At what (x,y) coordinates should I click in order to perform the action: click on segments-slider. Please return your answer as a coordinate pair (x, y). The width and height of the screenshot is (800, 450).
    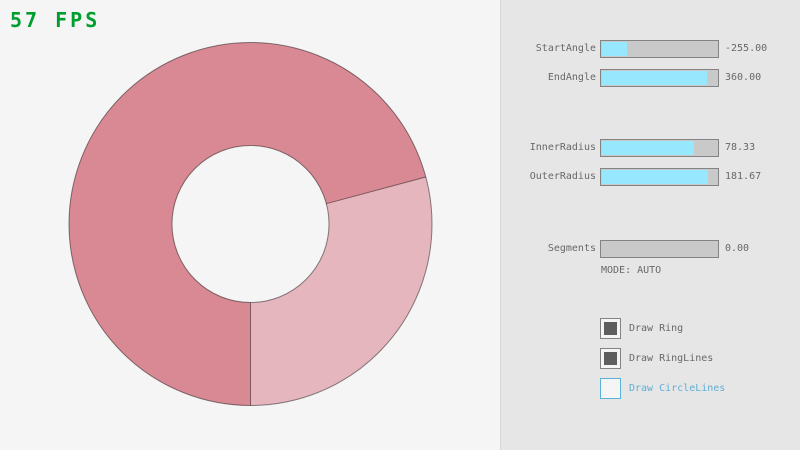
    Looking at the image, I should click on (659, 249).